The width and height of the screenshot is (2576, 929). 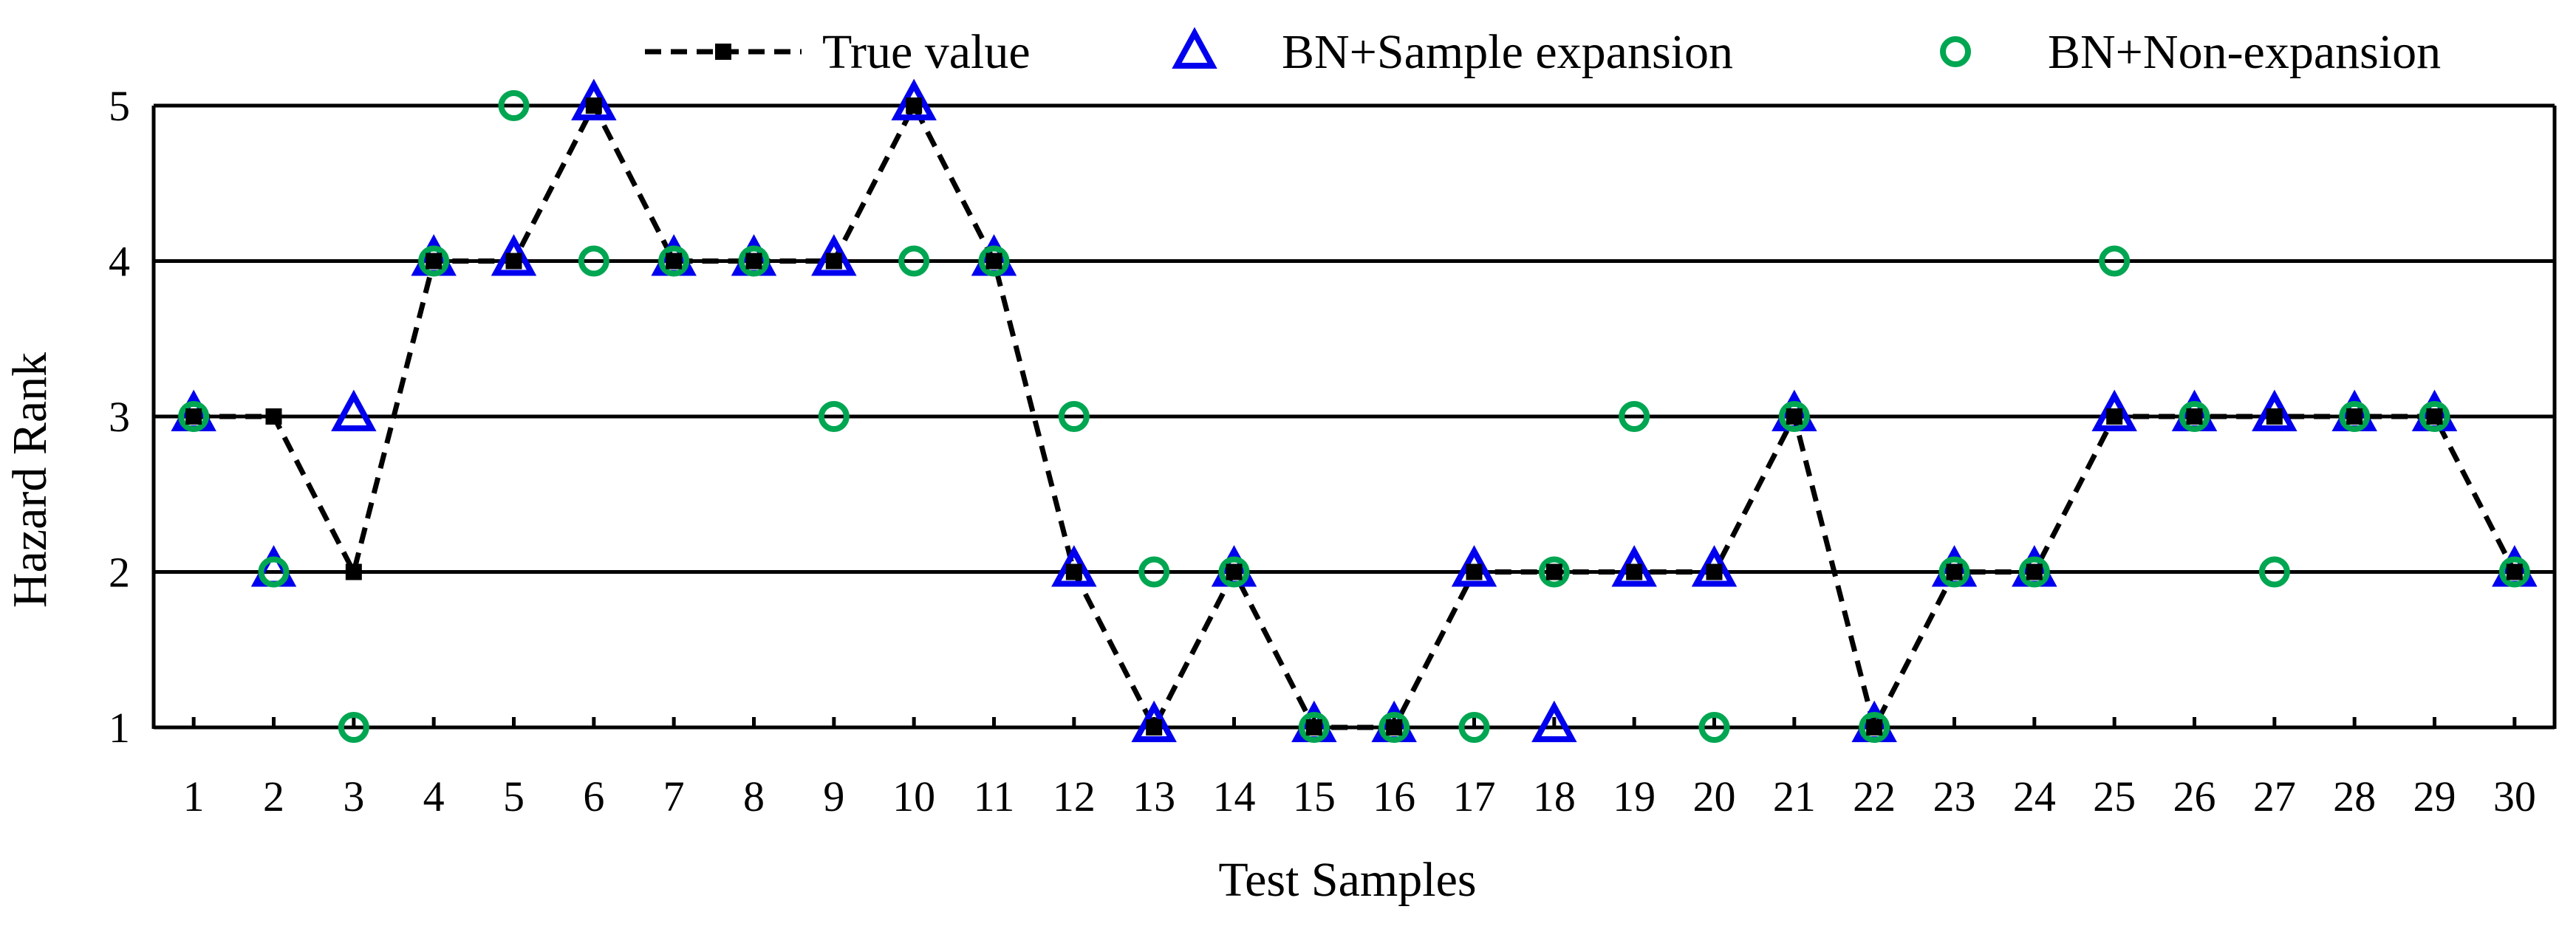 I want to click on y-tick-label: 4, so click(x=119, y=262).